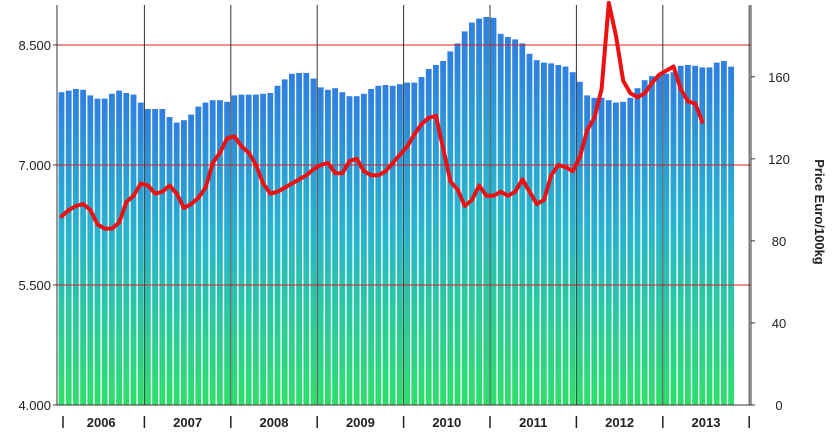 This screenshot has width=833, height=437. I want to click on right-tick-label: 160, so click(779, 77).